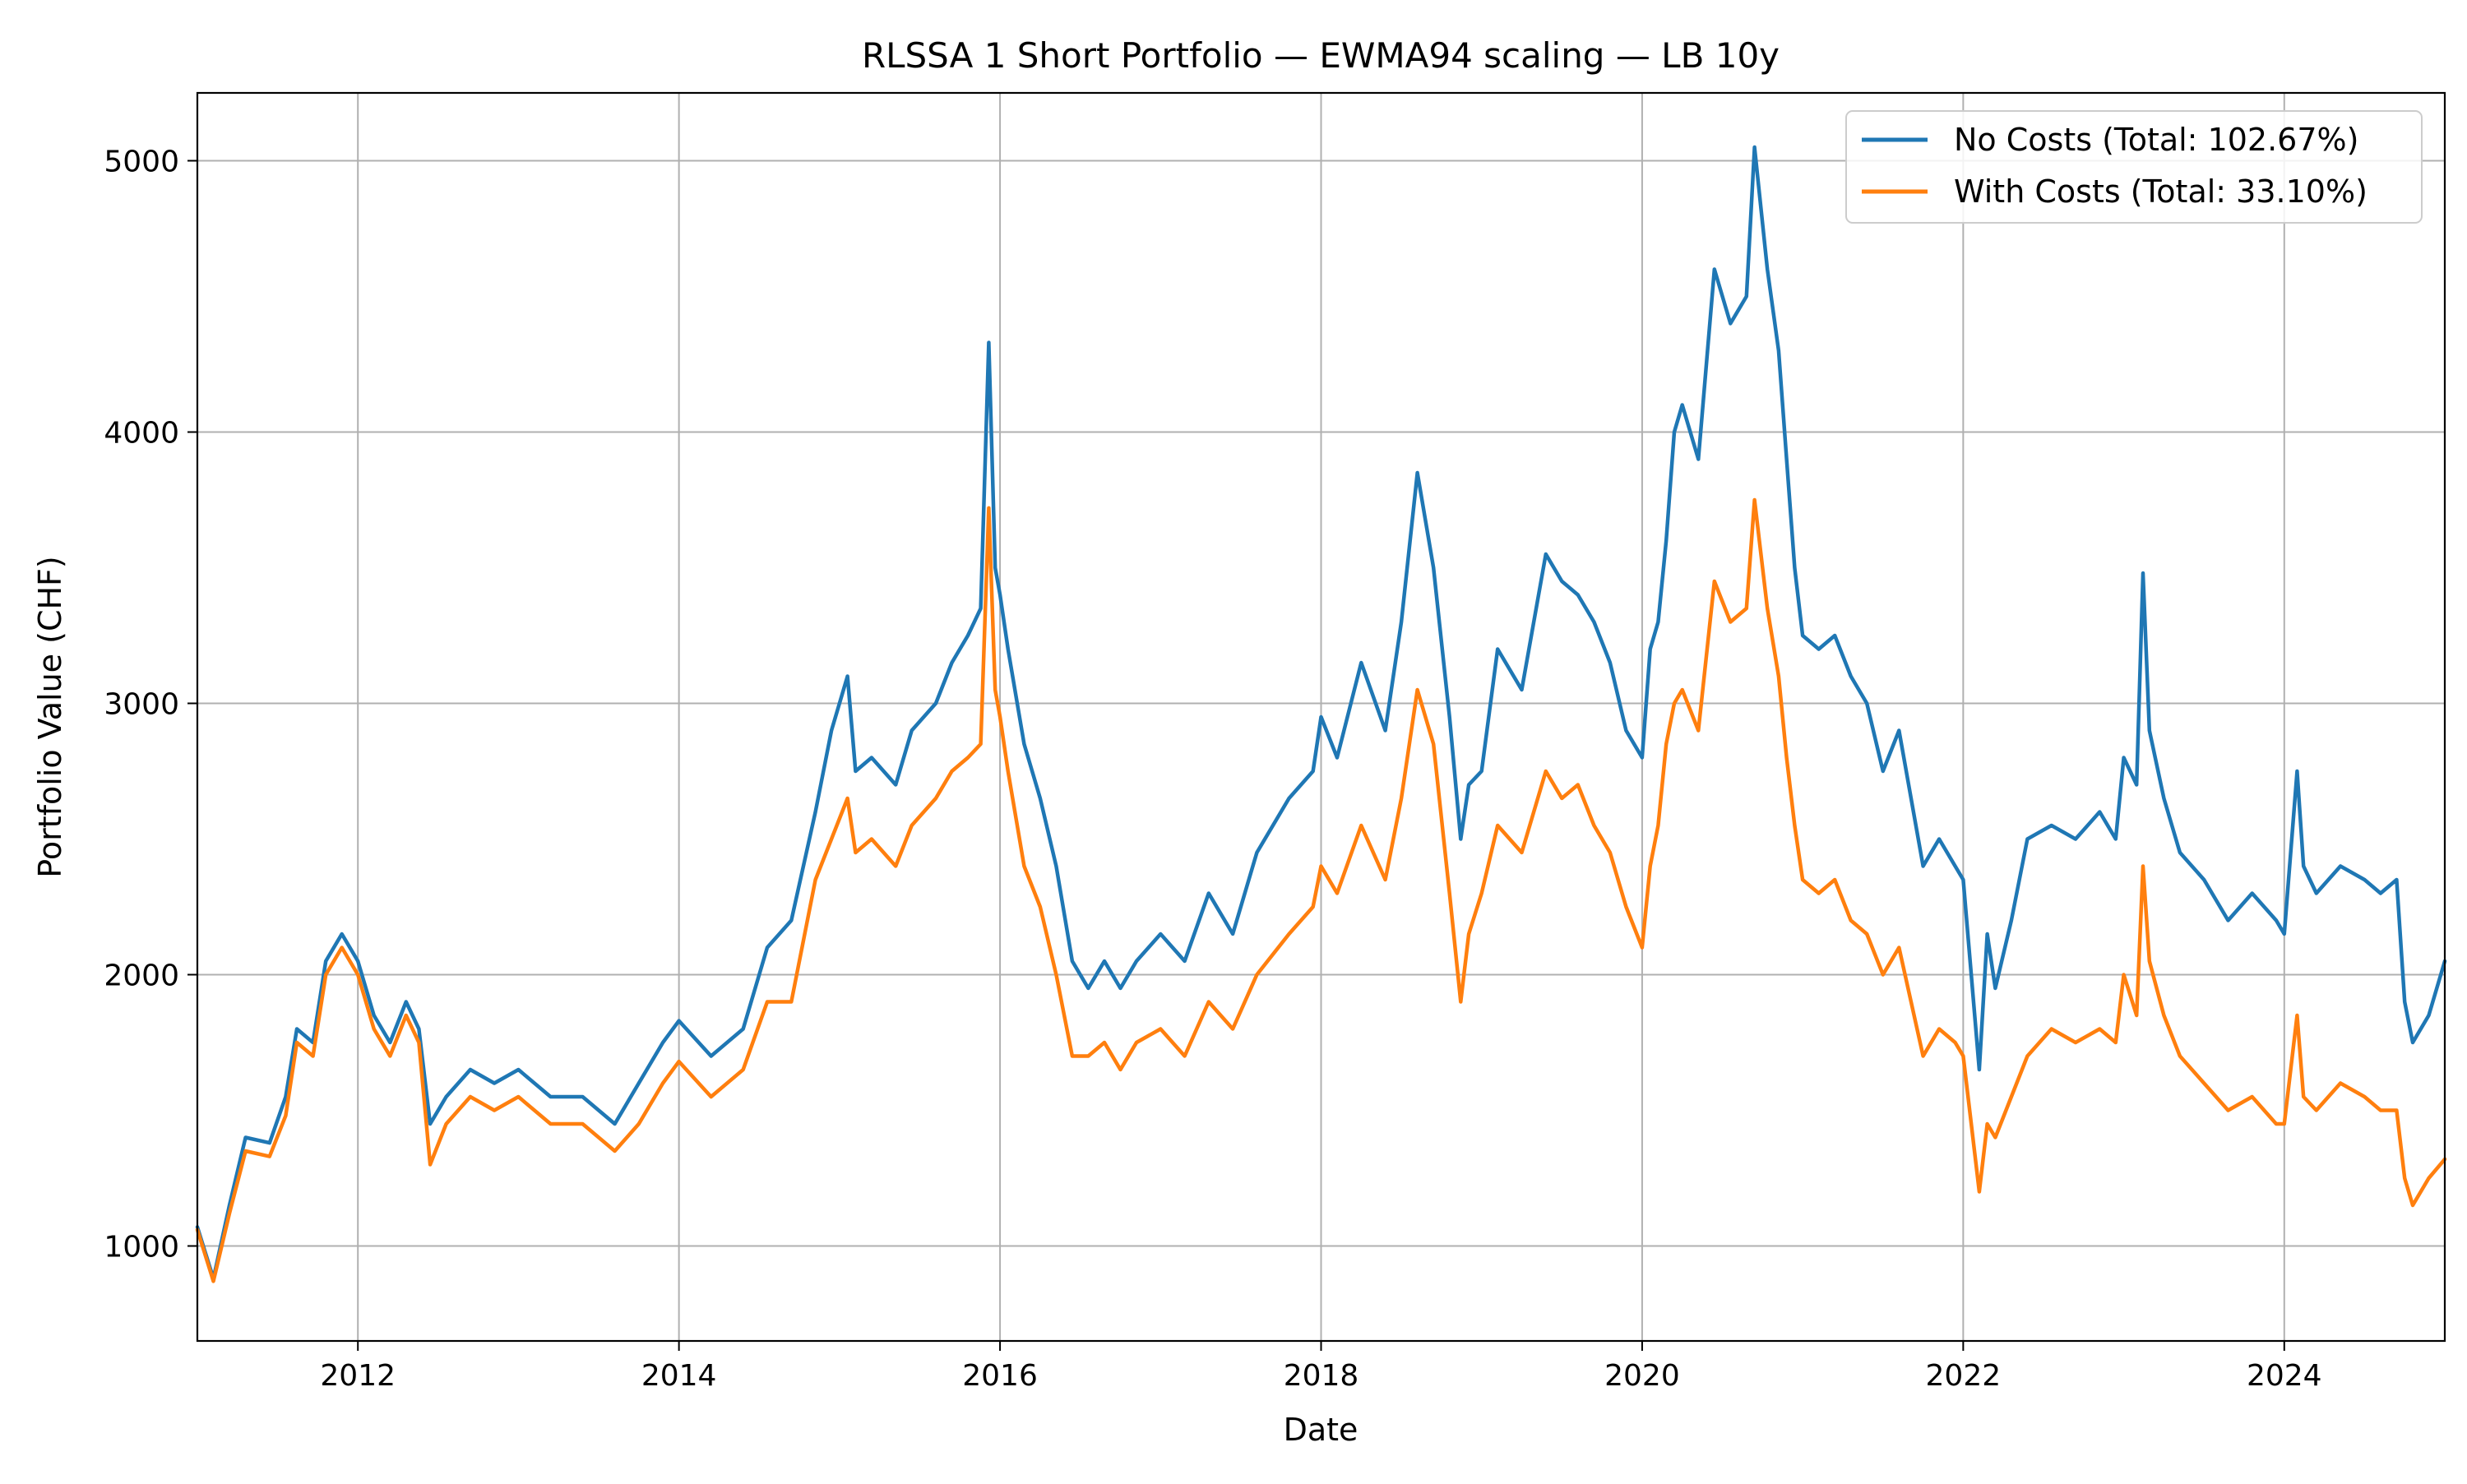 This screenshot has height=1484, width=2467. I want to click on x-tick-label-2014: 2014, so click(679, 1376).